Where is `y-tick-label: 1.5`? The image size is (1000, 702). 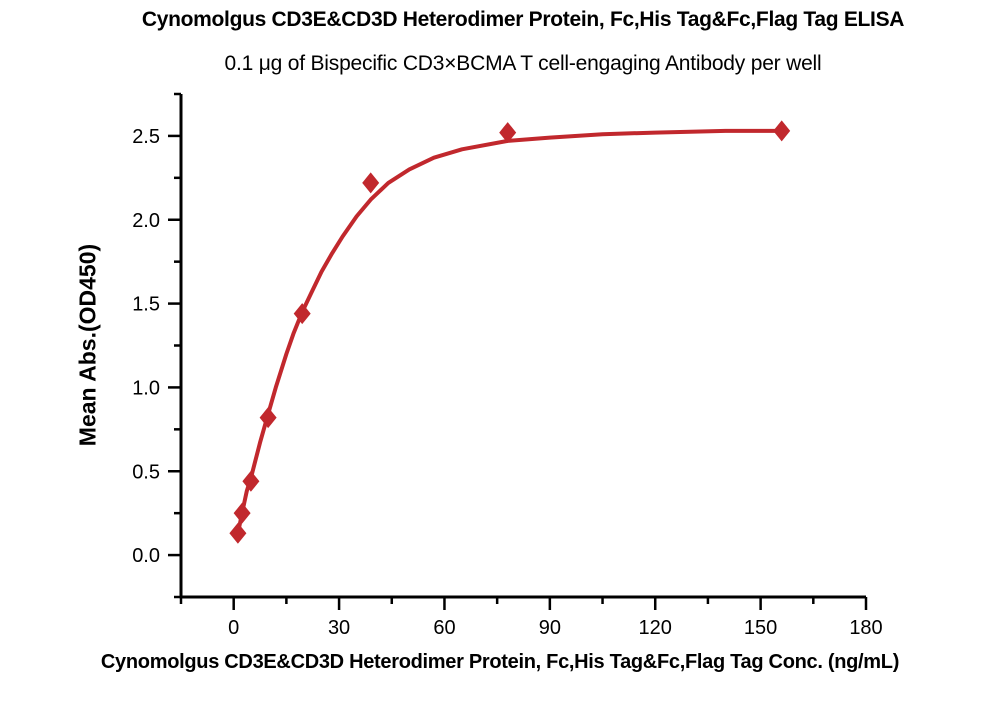 y-tick-label: 1.5 is located at coordinates (146, 305).